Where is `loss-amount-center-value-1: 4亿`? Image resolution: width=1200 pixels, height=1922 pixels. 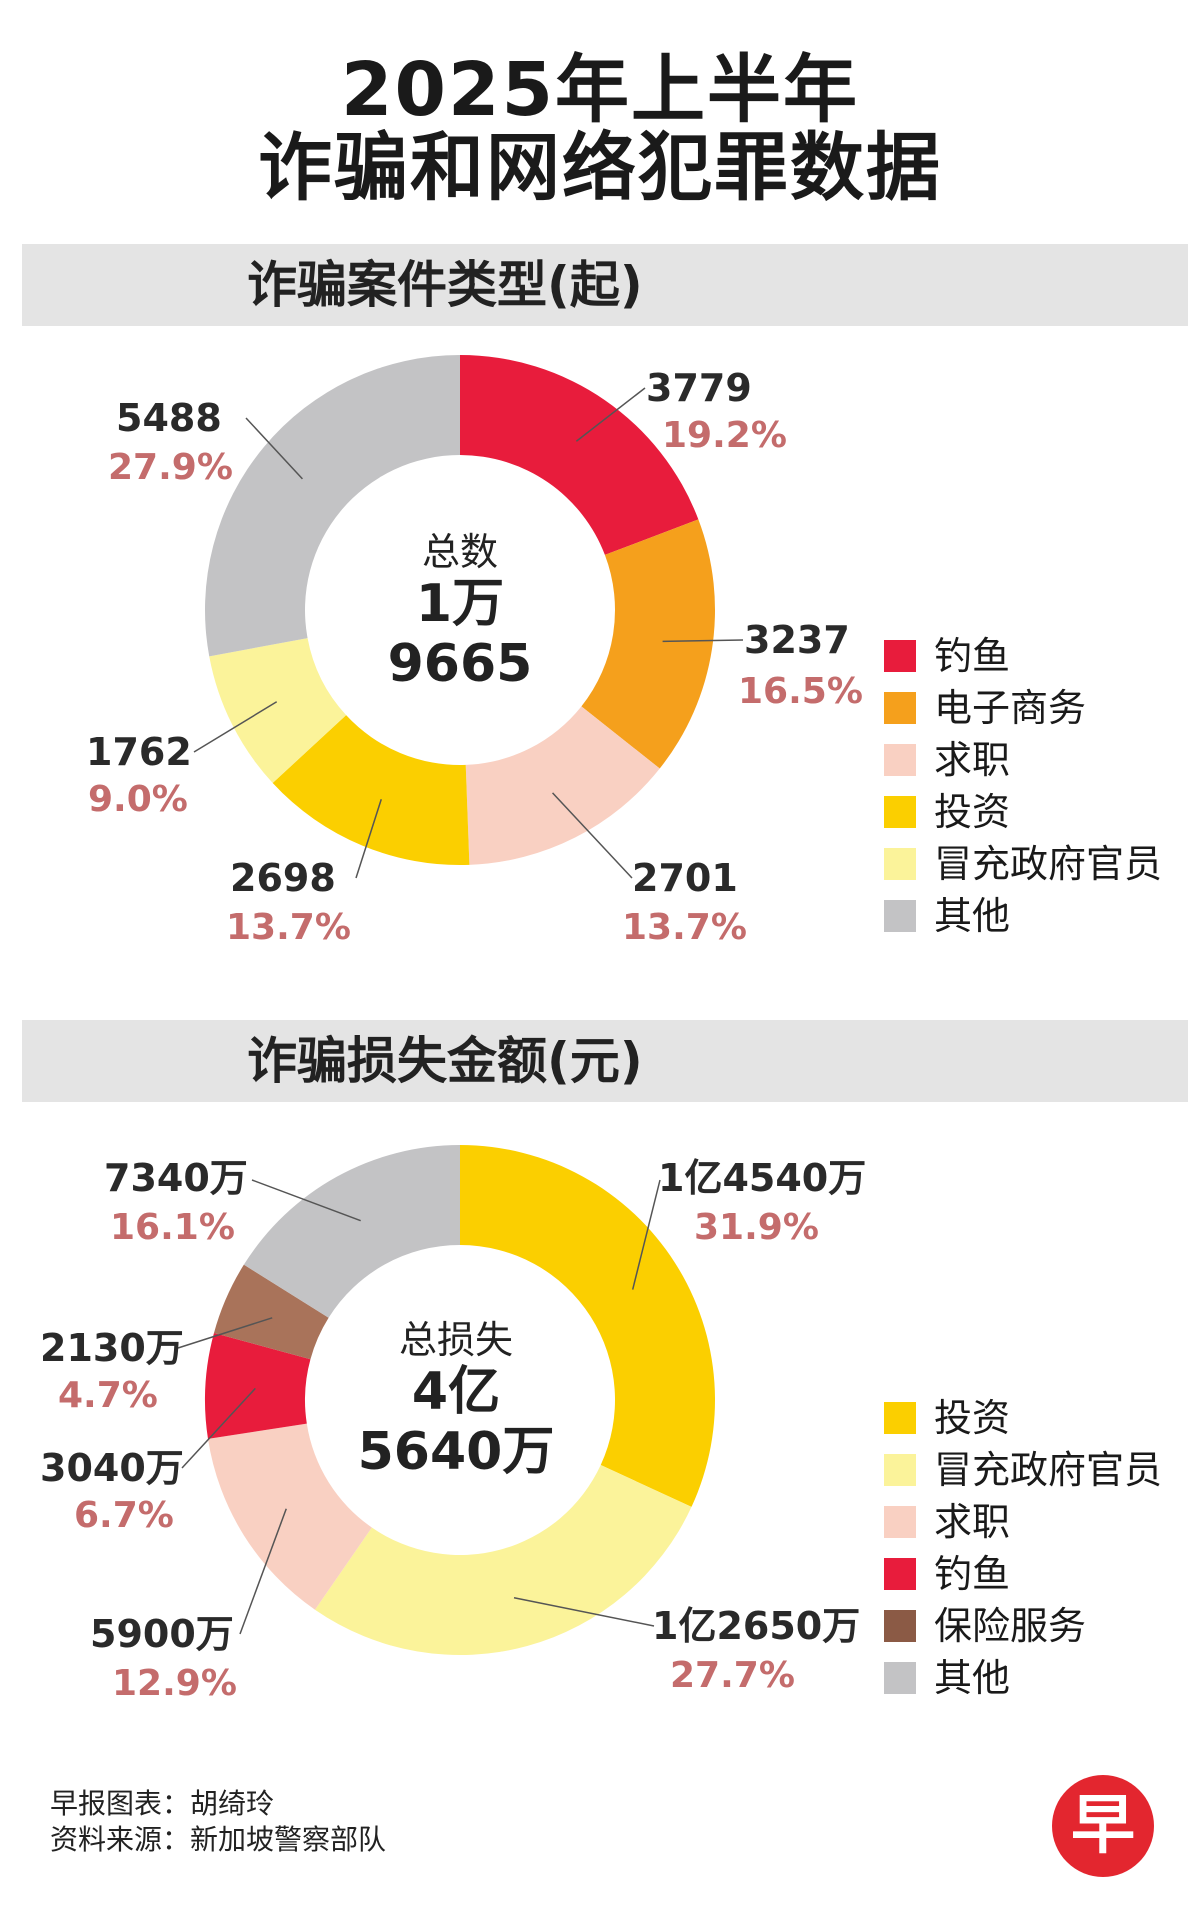
loss-amount-center-value-1: 4亿 is located at coordinates (456, 1392).